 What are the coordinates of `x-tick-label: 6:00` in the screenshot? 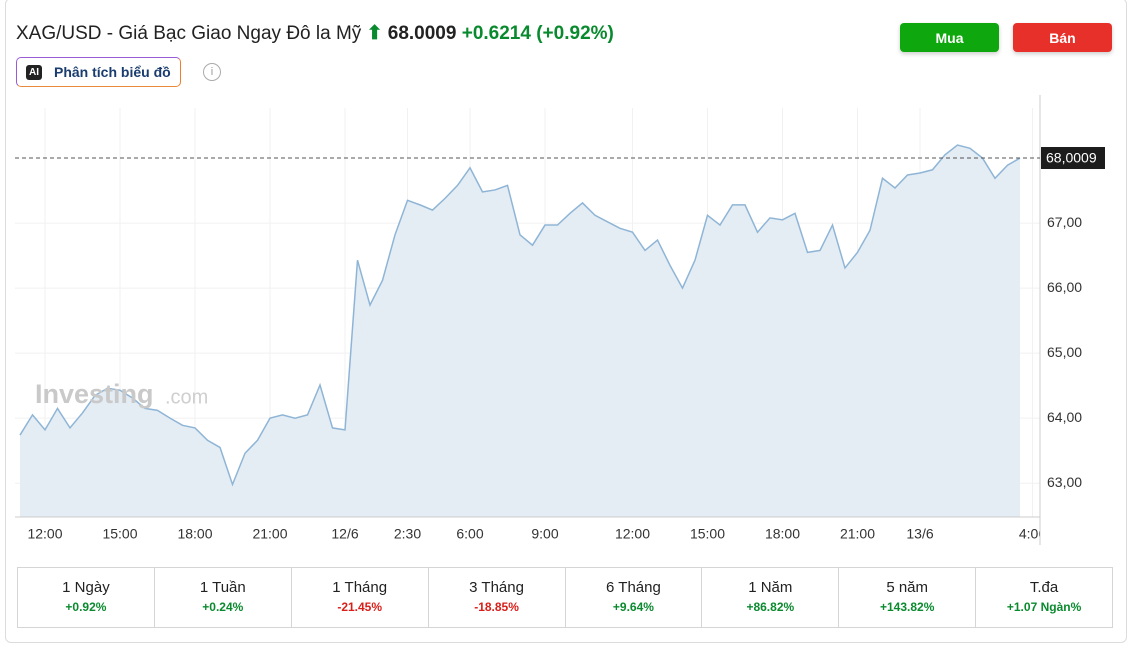 It's located at (469, 534).